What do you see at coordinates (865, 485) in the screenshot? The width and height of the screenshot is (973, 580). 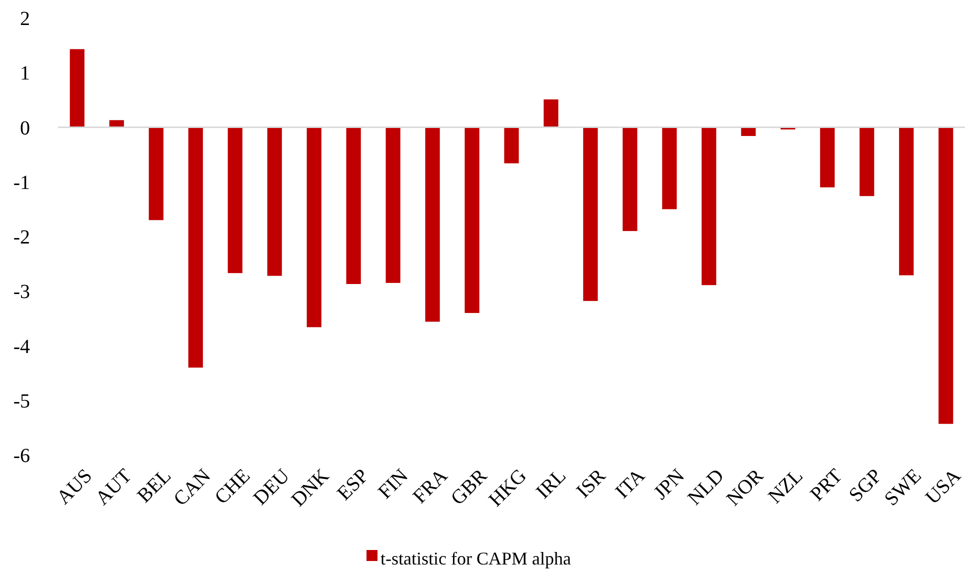 I see `x-tick-label: SGP` at bounding box center [865, 485].